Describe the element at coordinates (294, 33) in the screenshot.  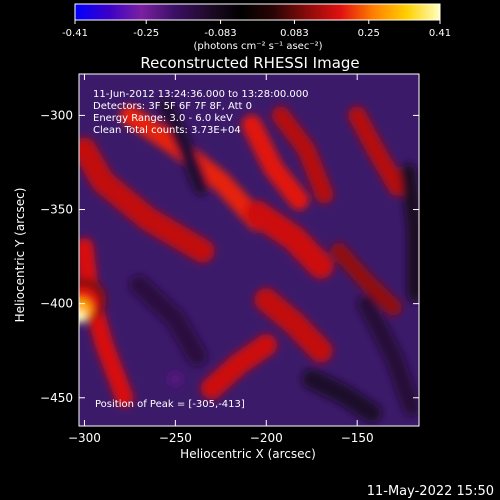
I see `colorbar-tick-label: 0.083` at that location.